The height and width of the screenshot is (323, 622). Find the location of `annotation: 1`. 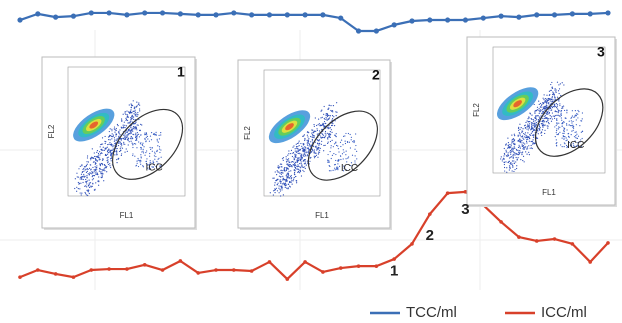

annotation: 1 is located at coordinates (394, 270).